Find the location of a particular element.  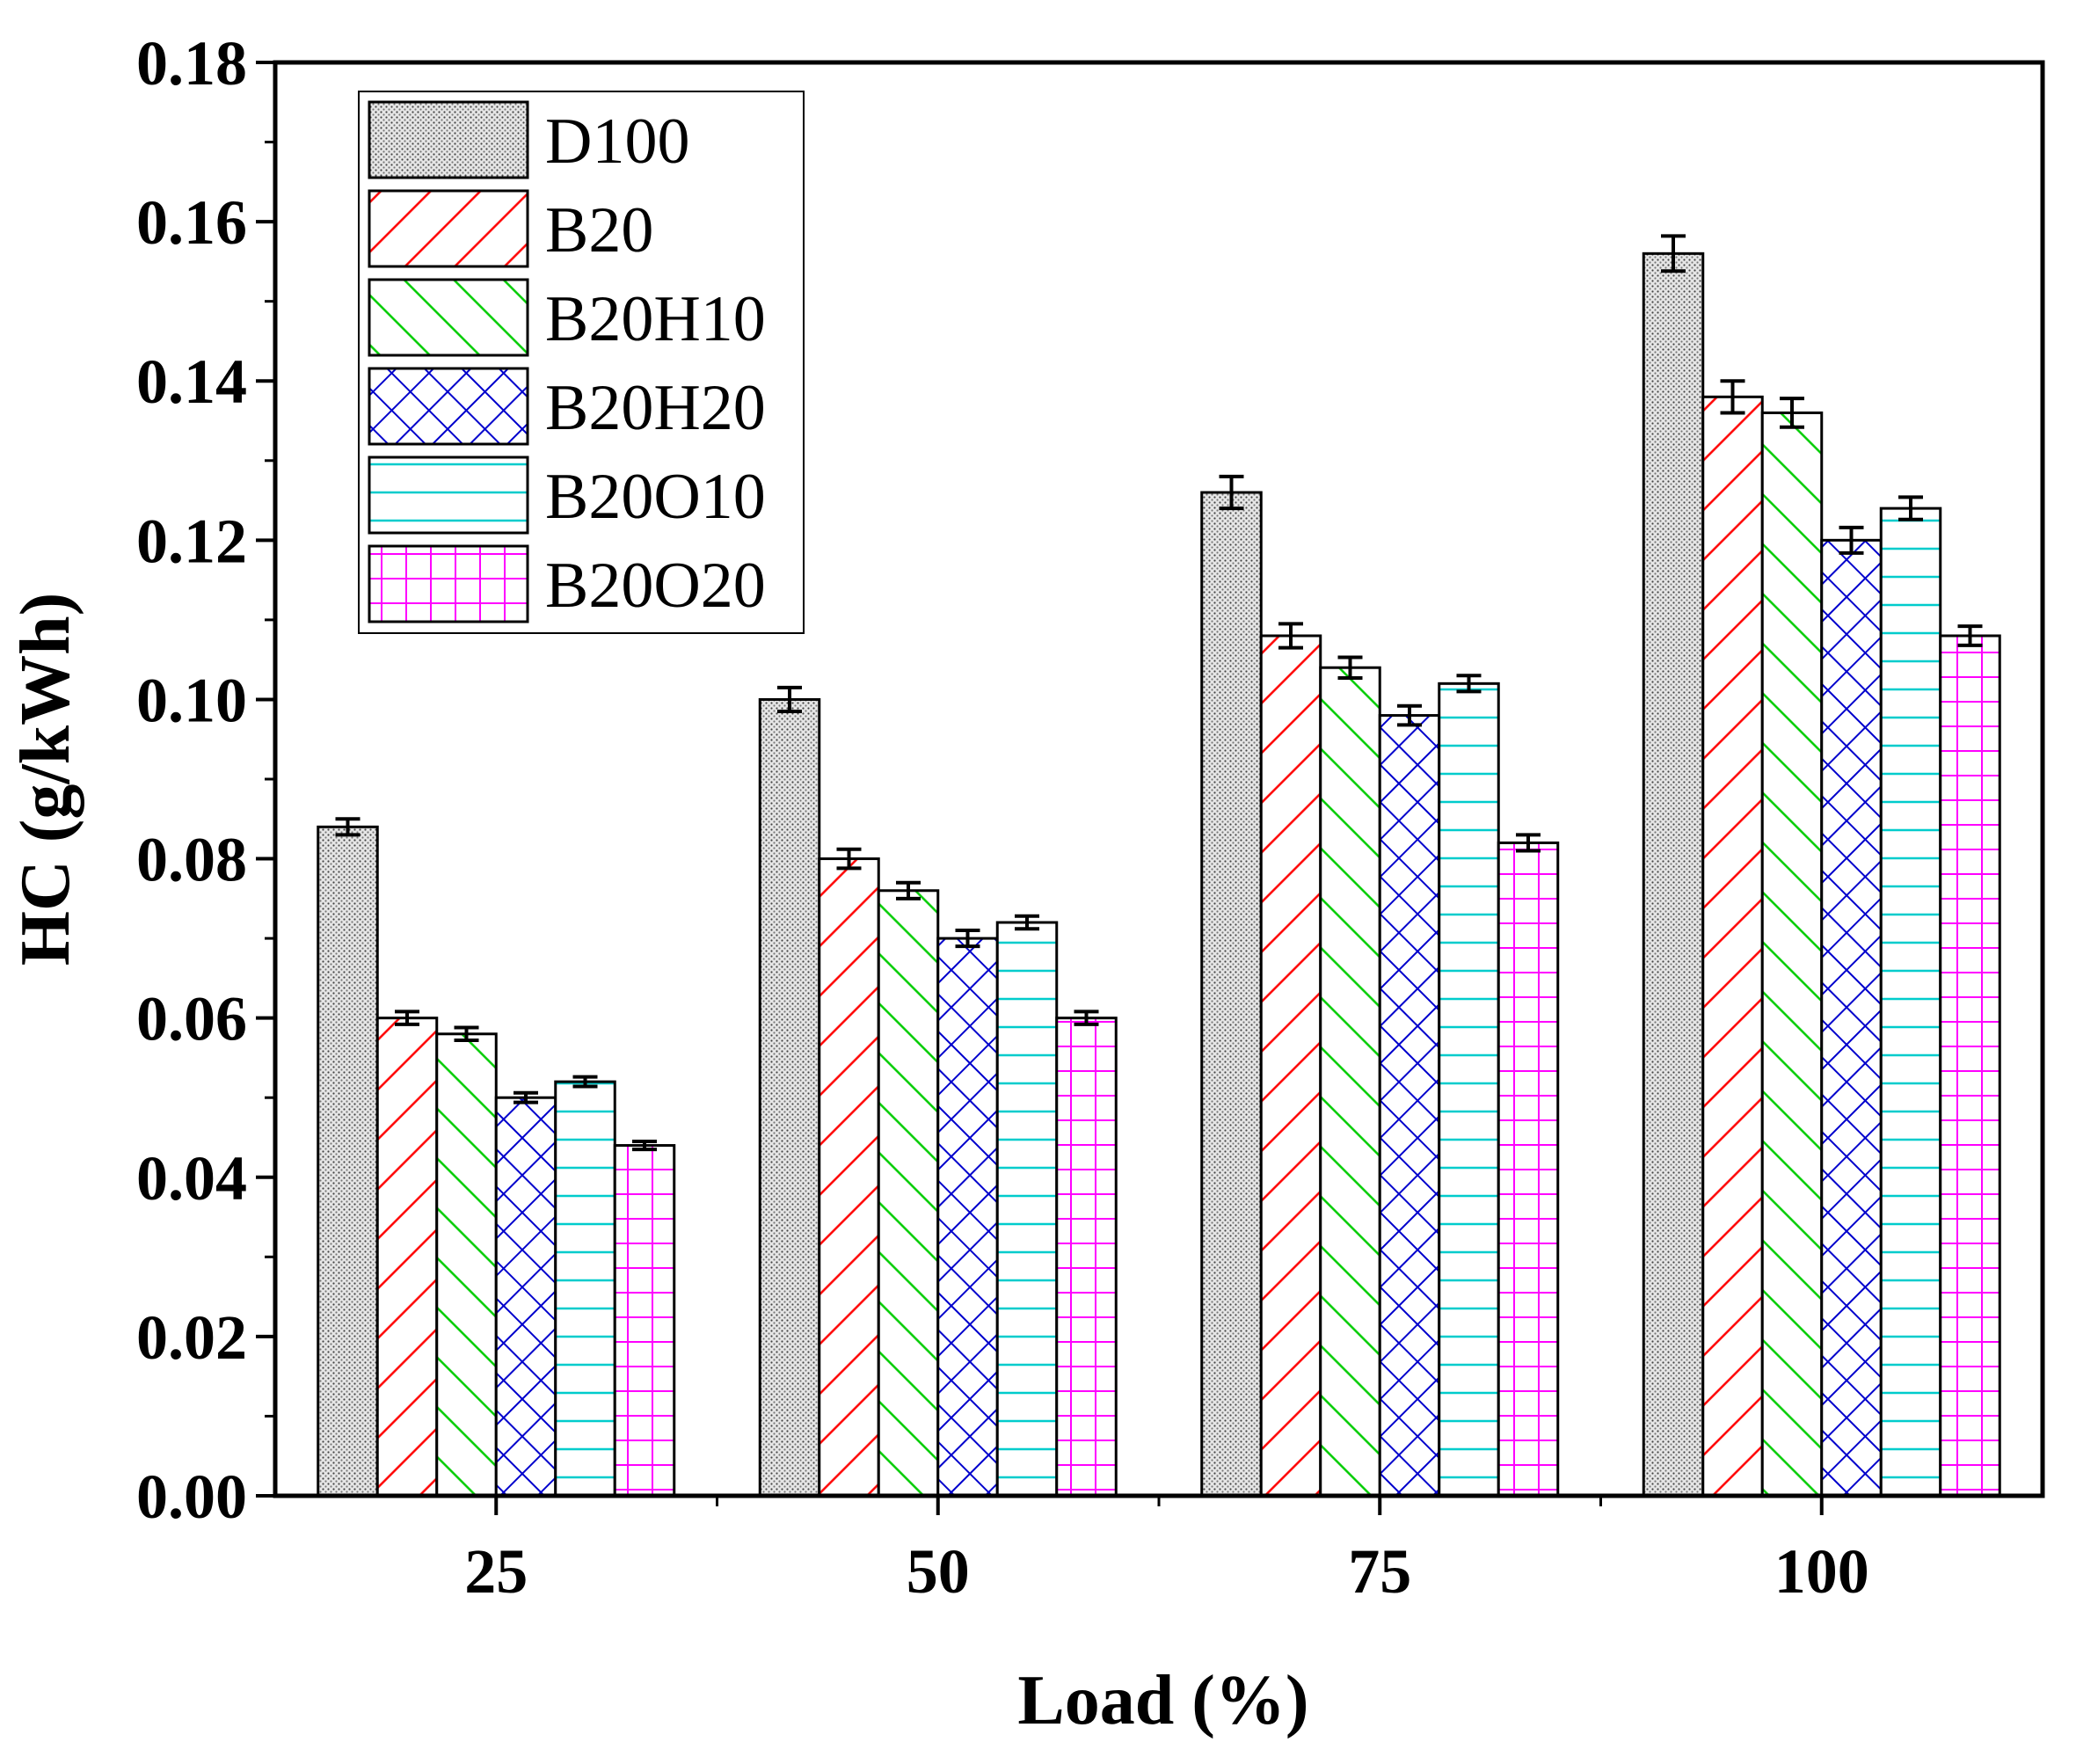

y-tick-label: 0.04 is located at coordinates (191, 1178).